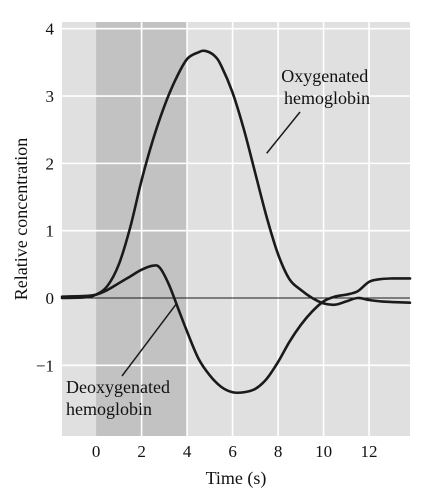 The width and height of the screenshot is (422, 500). Describe the element at coordinates (369, 451) in the screenshot. I see `x-tick-label: 12` at that location.